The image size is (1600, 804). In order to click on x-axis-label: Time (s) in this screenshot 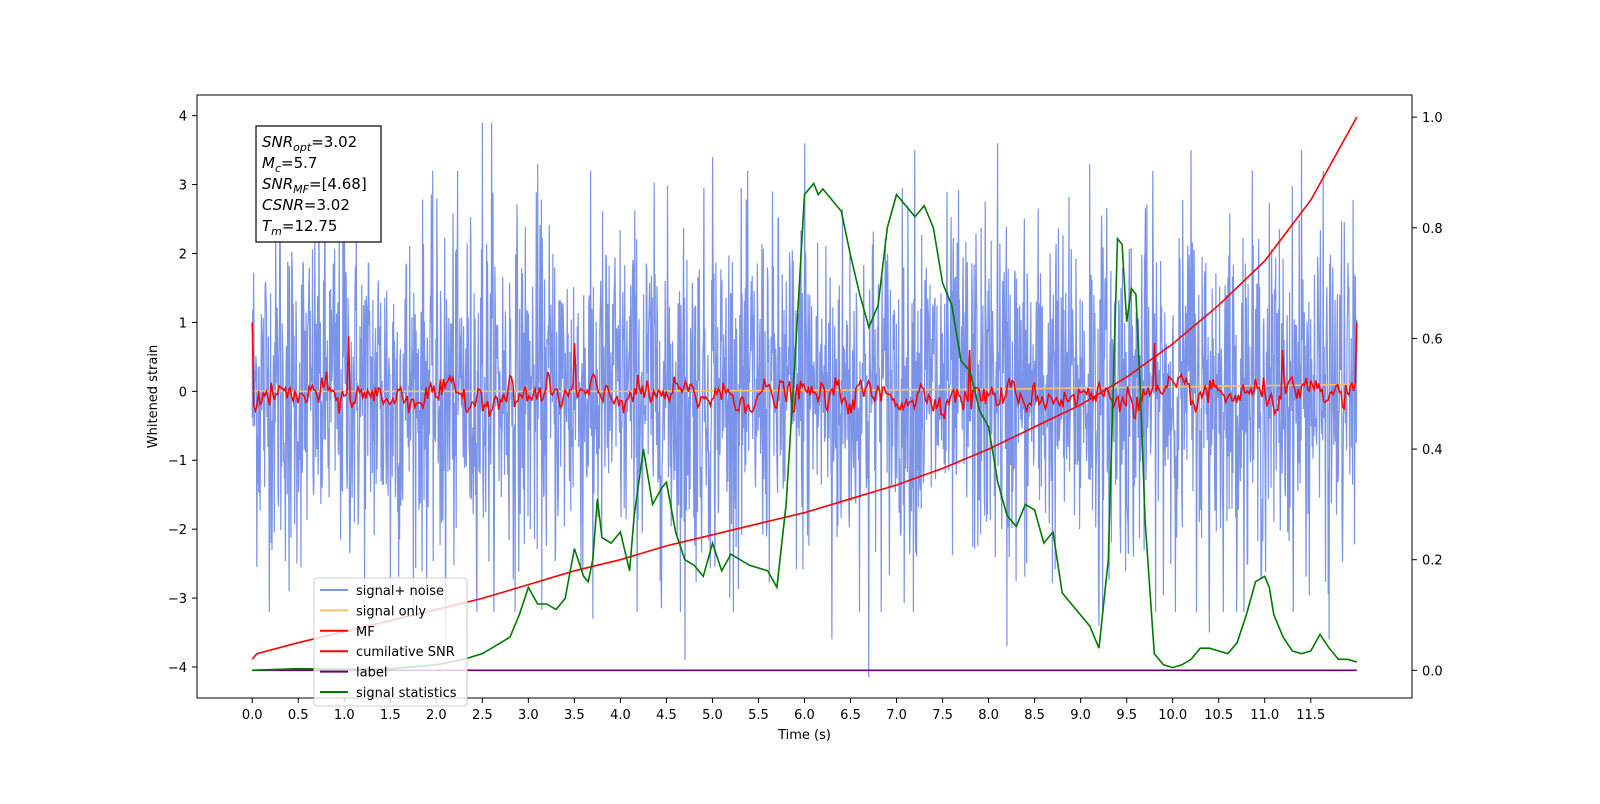, I will do `click(804, 735)`.